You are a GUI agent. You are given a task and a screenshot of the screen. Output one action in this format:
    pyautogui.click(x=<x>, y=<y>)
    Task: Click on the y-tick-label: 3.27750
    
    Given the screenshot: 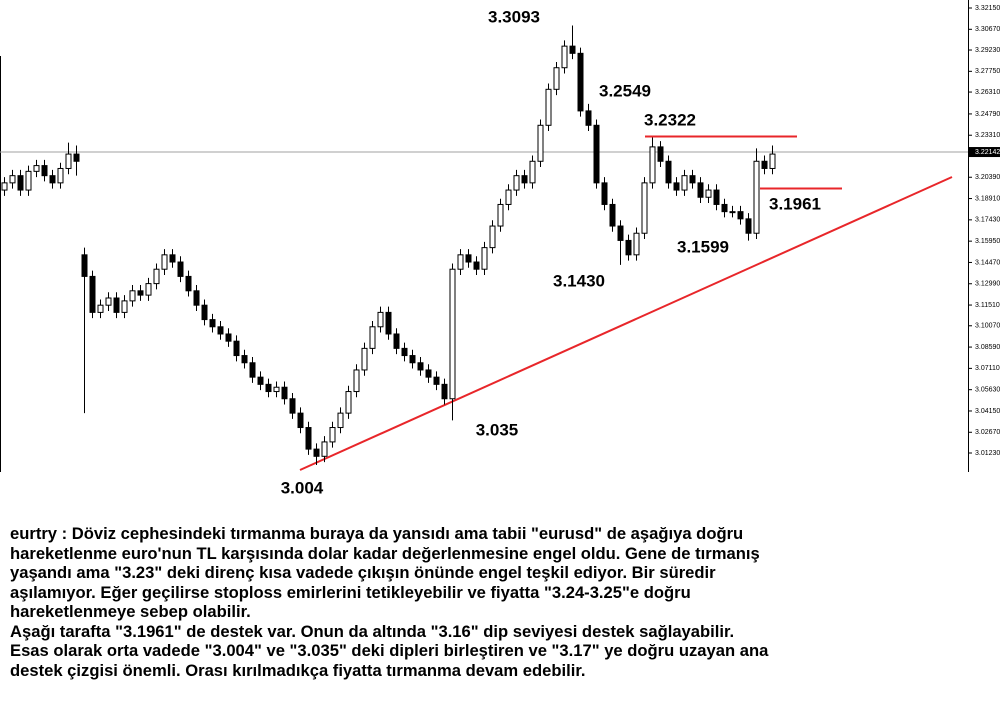 What is the action you would take?
    pyautogui.click(x=987, y=71)
    